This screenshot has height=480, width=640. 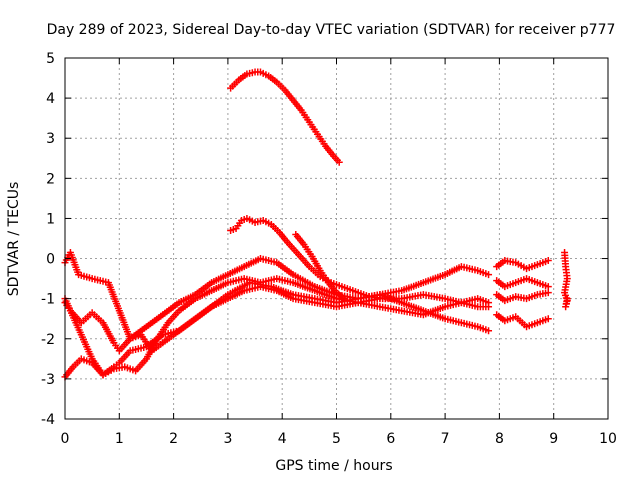 What do you see at coordinates (608, 439) in the screenshot?
I see `x-tick-label: 10` at bounding box center [608, 439].